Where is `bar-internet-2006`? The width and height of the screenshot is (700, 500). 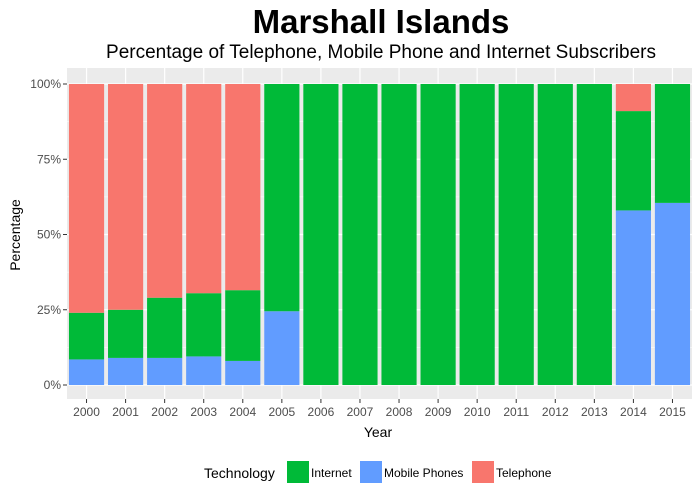
bar-internet-2006 is located at coordinates (321, 234).